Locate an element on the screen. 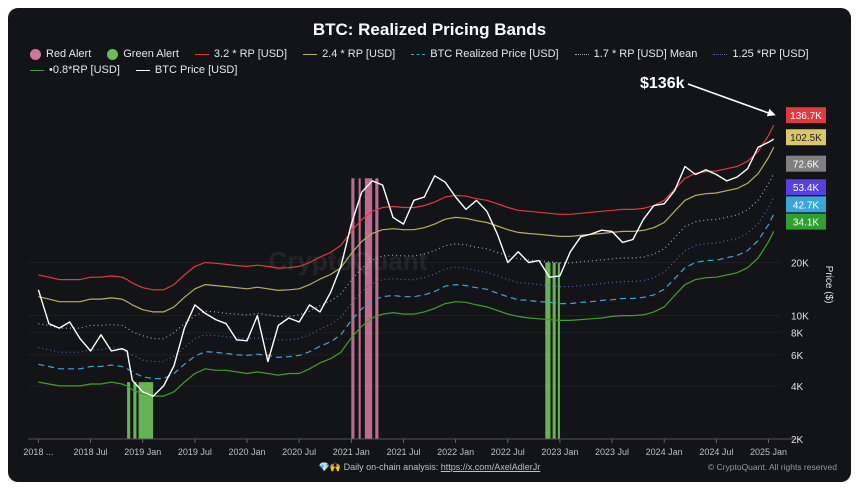 The height and width of the screenshot is (490, 860). footer-text: Daily on-chain analysis: is located at coordinates (391, 467).